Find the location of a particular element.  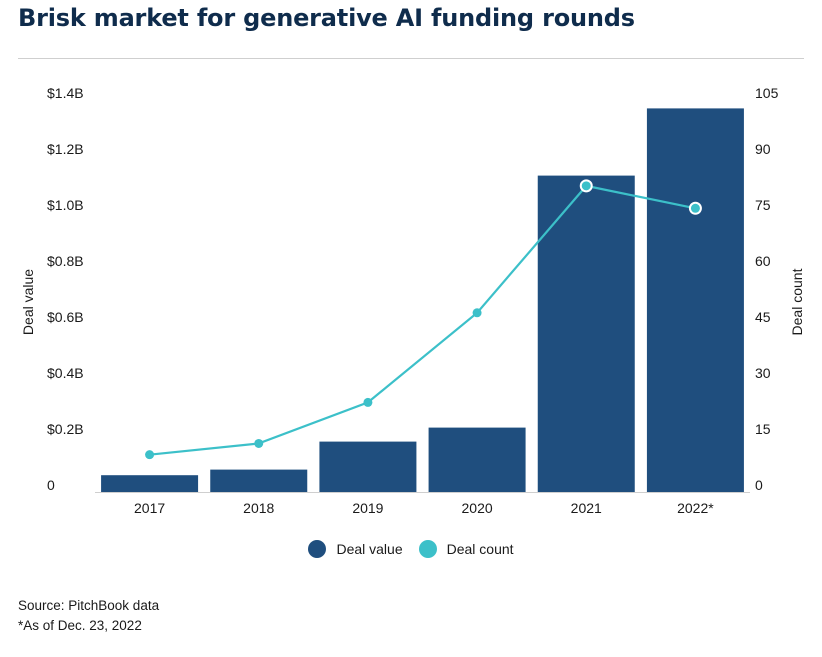

legend-label-deal-value: Deal value is located at coordinates (369, 549).